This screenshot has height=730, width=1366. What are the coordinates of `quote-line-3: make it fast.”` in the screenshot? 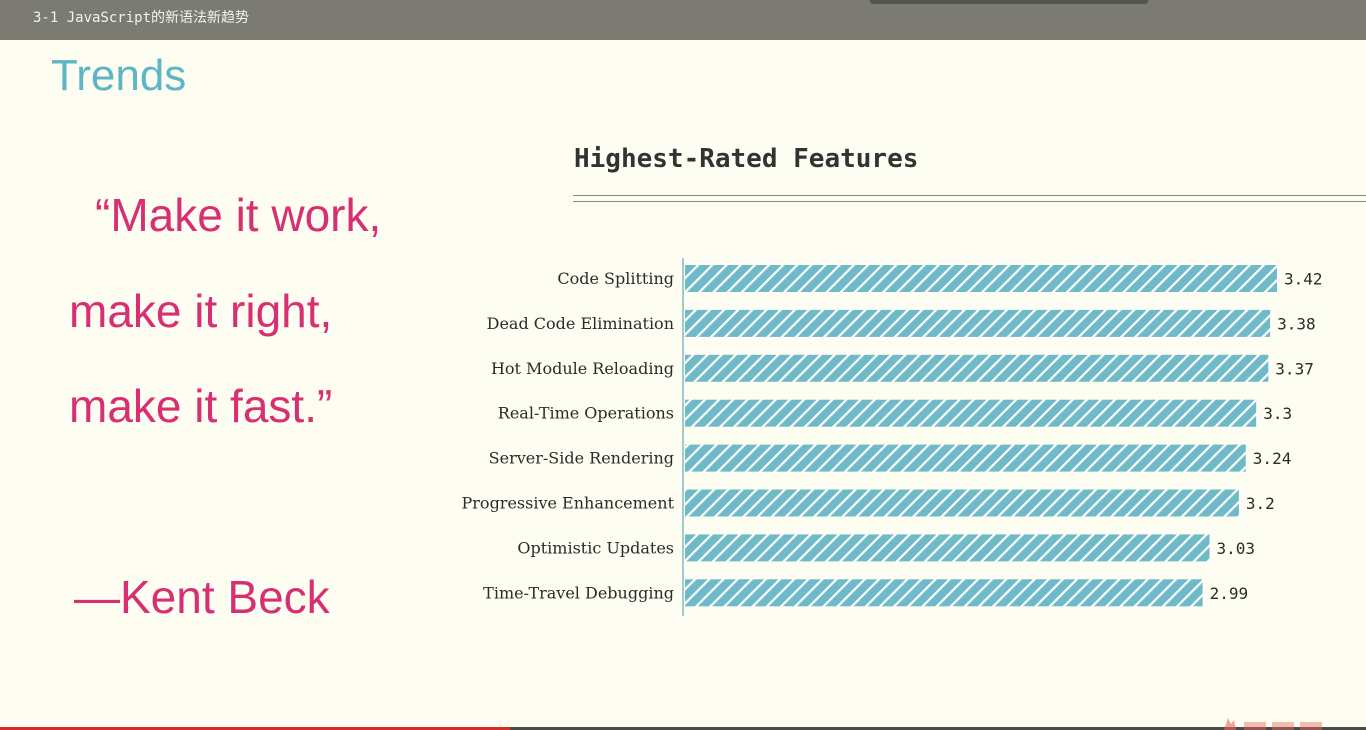 It's located at (201, 406).